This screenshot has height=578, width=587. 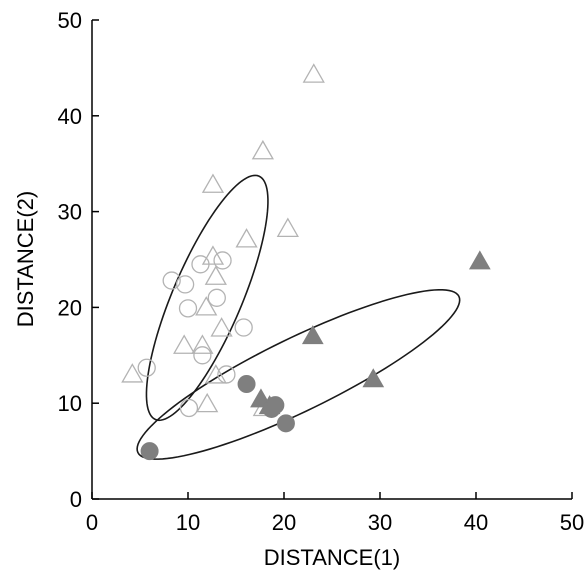 I want to click on x-tick-label: 10, so click(x=188, y=522).